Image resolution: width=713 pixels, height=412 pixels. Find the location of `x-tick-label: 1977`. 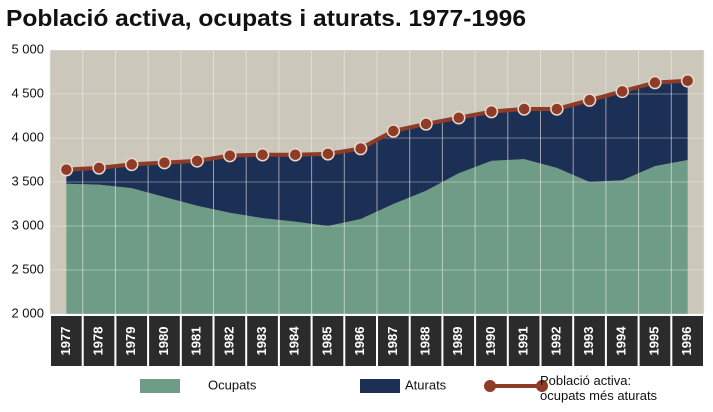

x-tick-label: 1977 is located at coordinates (65, 341).